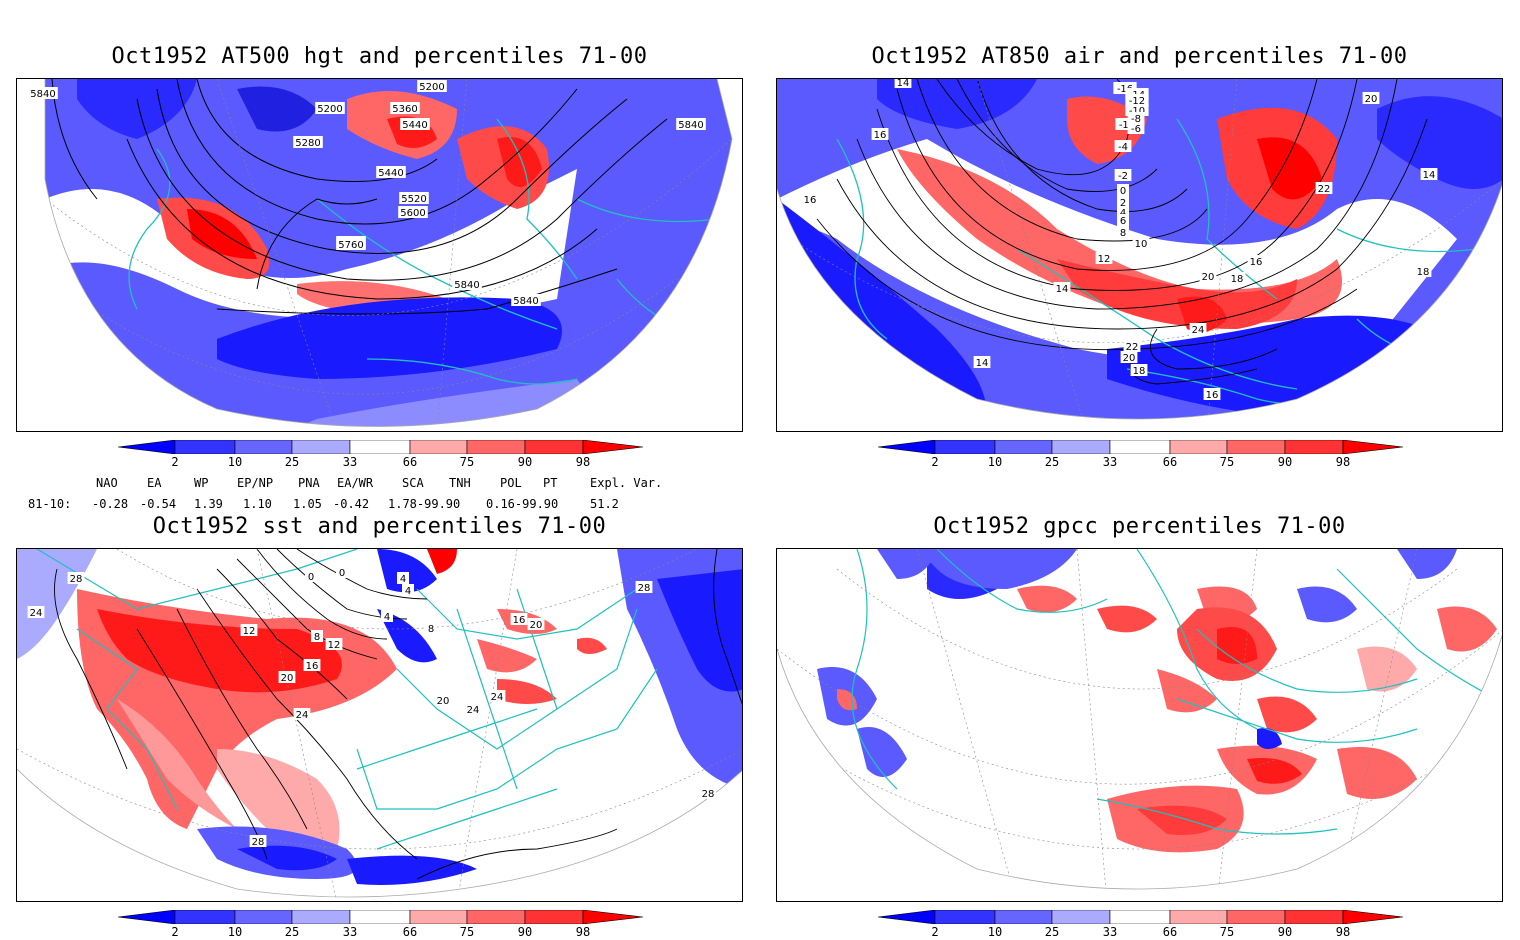 Image resolution: width=1520 pixels, height=940 pixels. I want to click on contour-label: 5600, so click(413, 212).